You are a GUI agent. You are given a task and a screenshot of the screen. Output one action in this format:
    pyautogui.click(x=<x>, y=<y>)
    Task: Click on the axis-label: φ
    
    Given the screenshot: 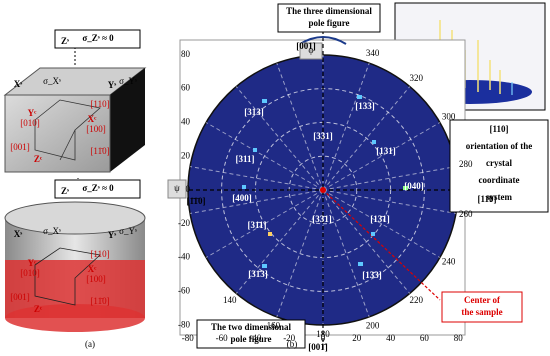 What is the action you would take?
    pyautogui.click(x=310, y=50)
    